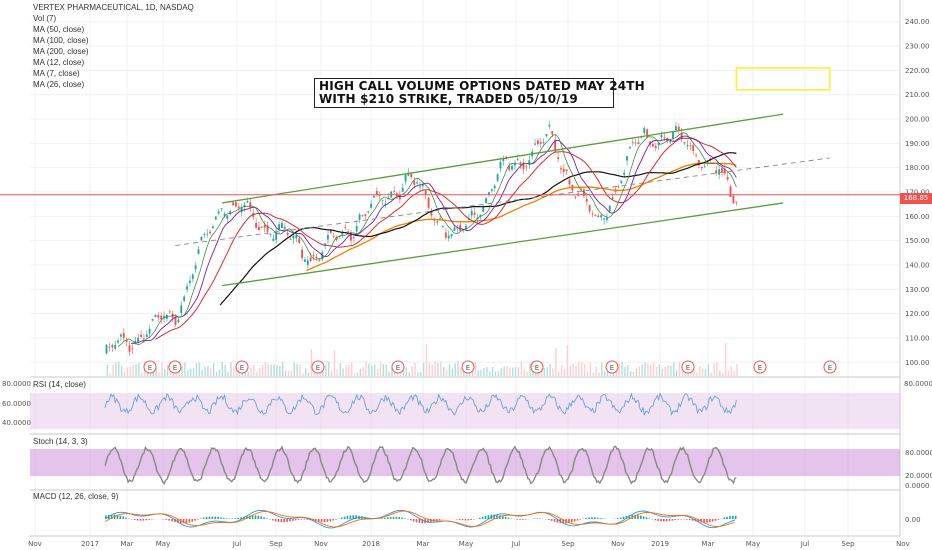 The height and width of the screenshot is (550, 932). I want to click on time-tick-label: 2017, so click(90, 544).